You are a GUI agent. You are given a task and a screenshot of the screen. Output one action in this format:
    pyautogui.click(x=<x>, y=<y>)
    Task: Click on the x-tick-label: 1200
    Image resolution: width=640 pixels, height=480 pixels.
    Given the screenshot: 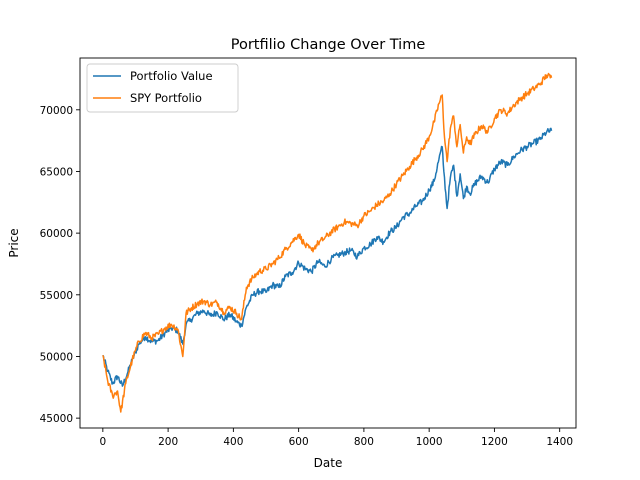 What is the action you would take?
    pyautogui.click(x=494, y=442)
    